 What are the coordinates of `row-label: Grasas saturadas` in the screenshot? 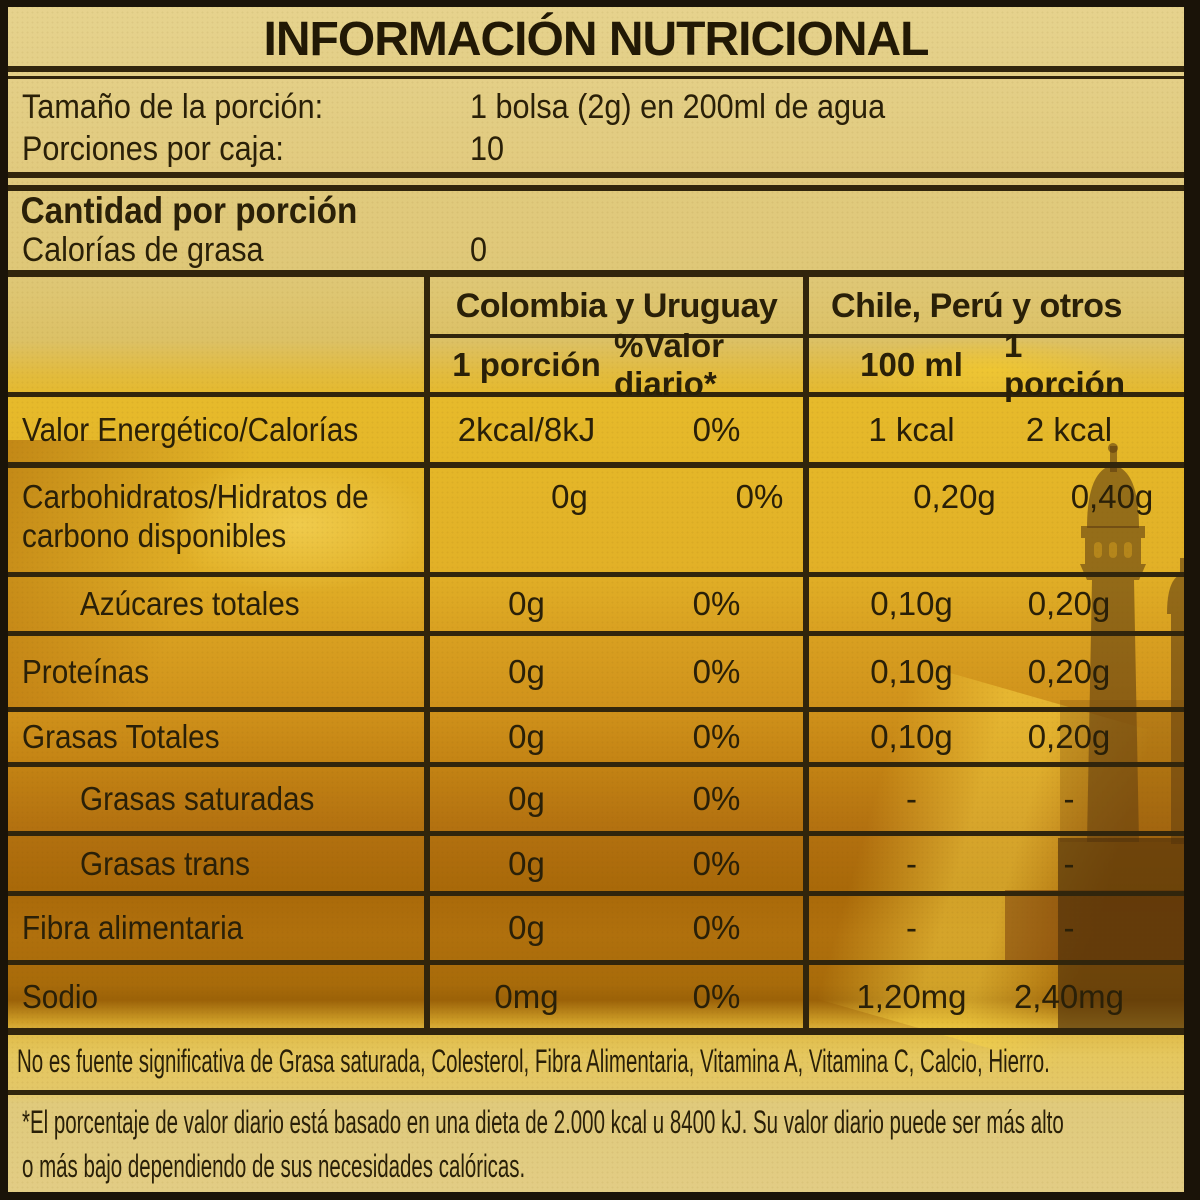 It's located at (197, 798).